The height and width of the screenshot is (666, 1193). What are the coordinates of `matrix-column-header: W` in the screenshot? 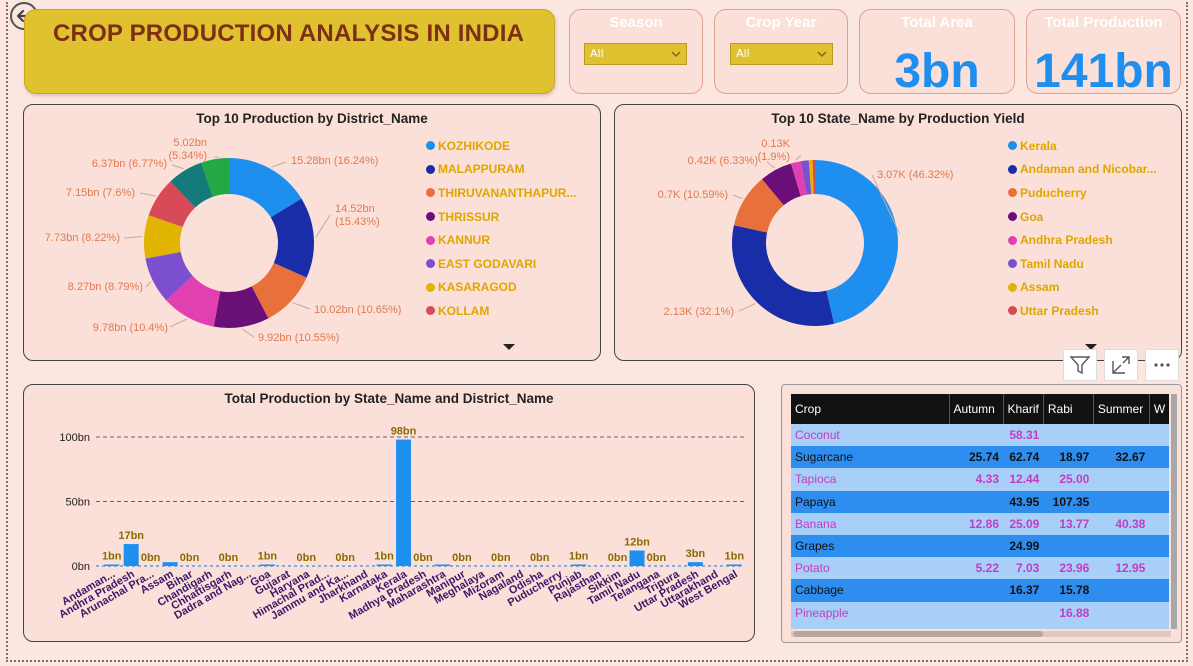 It's located at (1159, 409).